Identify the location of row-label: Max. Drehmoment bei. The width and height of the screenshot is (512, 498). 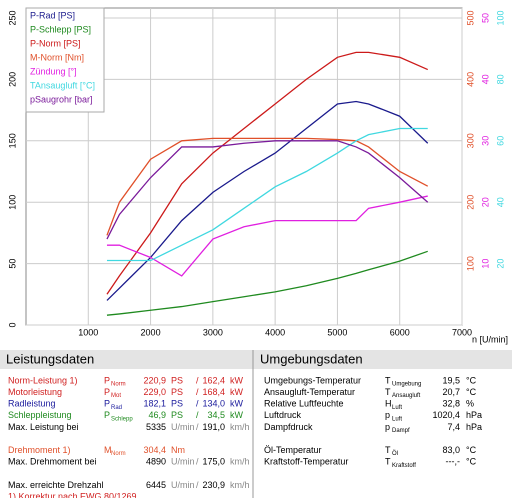
(52, 462).